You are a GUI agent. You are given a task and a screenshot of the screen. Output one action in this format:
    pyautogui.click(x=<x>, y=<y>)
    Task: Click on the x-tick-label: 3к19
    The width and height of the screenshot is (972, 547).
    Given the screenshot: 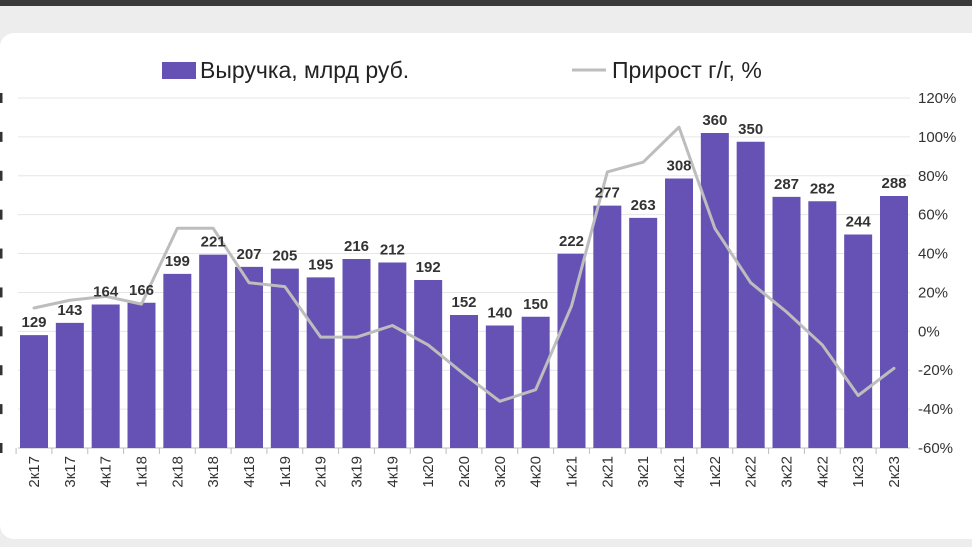 What is the action you would take?
    pyautogui.click(x=357, y=472)
    